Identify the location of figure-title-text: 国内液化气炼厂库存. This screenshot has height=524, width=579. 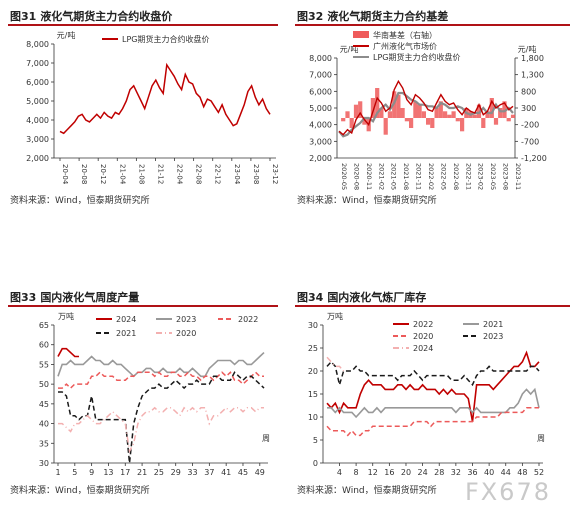
(377, 297).